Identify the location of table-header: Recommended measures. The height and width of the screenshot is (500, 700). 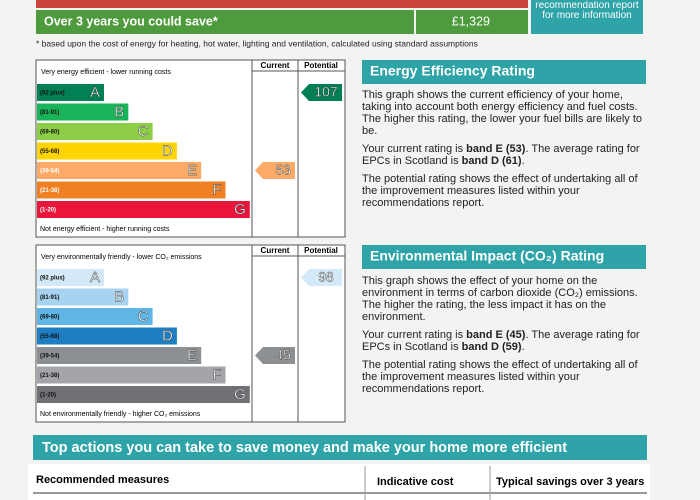
(102, 480).